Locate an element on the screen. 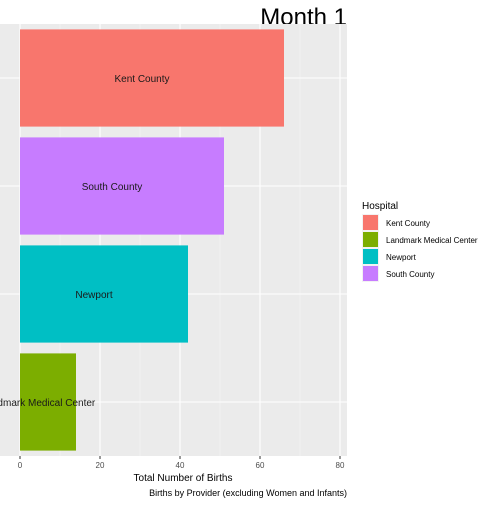 This screenshot has width=504, height=509. legend-label: Landmark Medical Center is located at coordinates (432, 240).